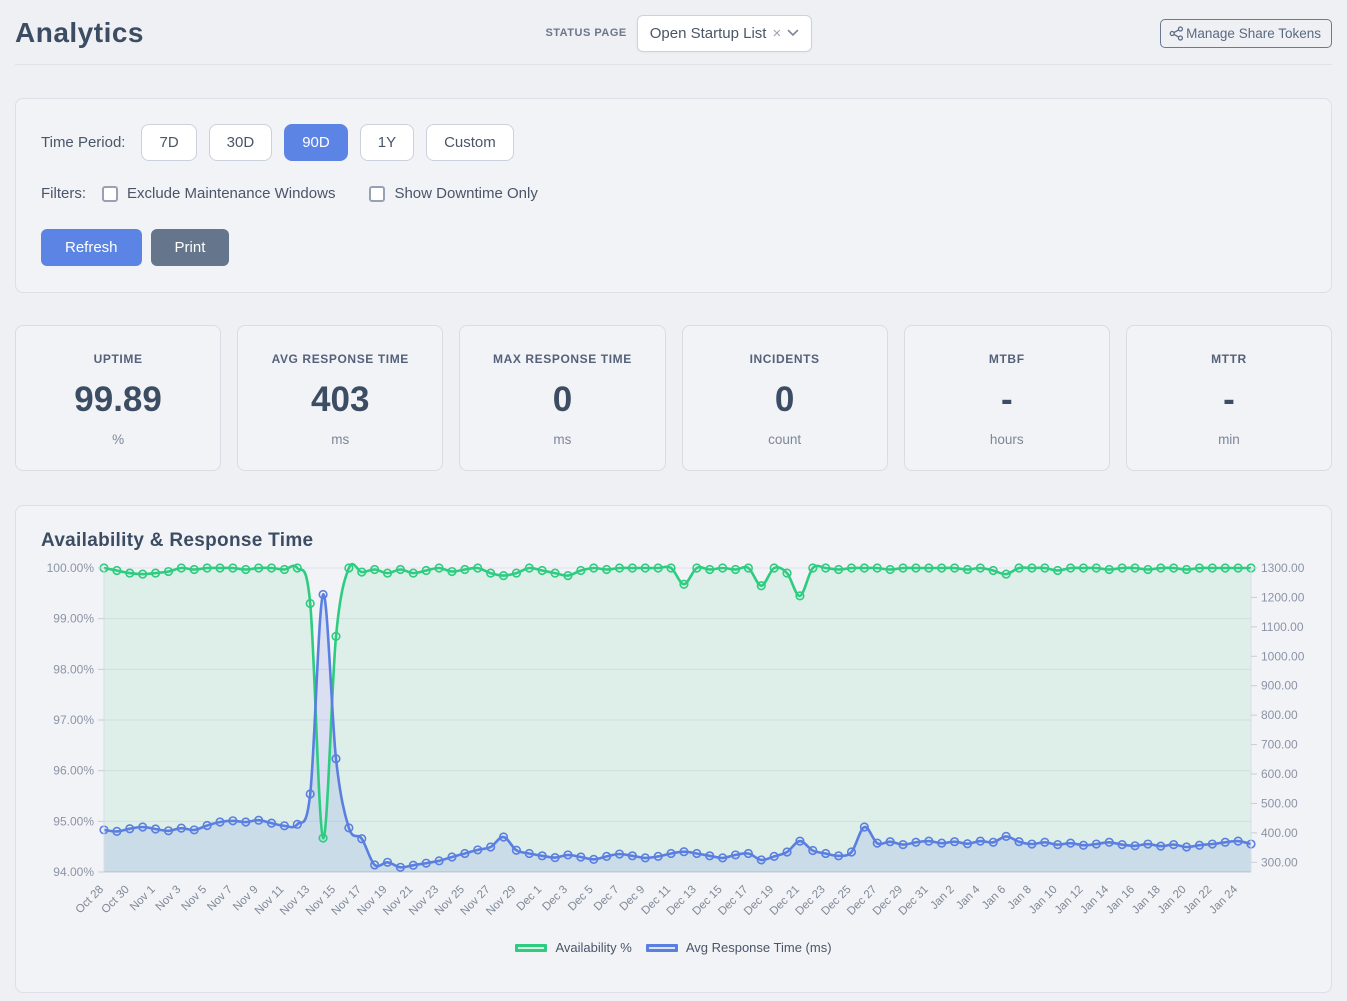  What do you see at coordinates (1279, 745) in the screenshot?
I see `svg-text: 700.00` at bounding box center [1279, 745].